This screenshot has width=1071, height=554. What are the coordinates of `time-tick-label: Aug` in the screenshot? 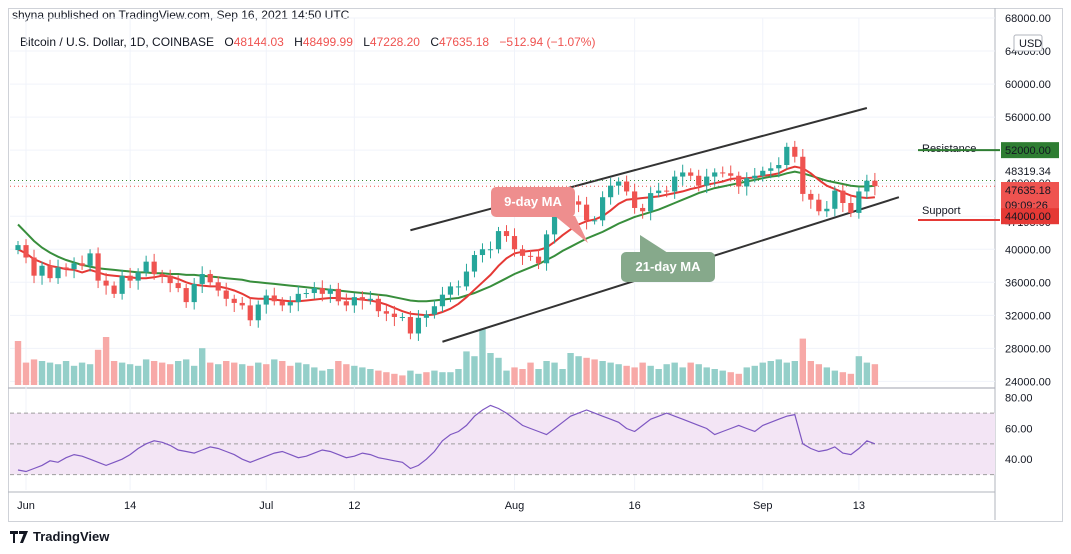 It's located at (515, 506).